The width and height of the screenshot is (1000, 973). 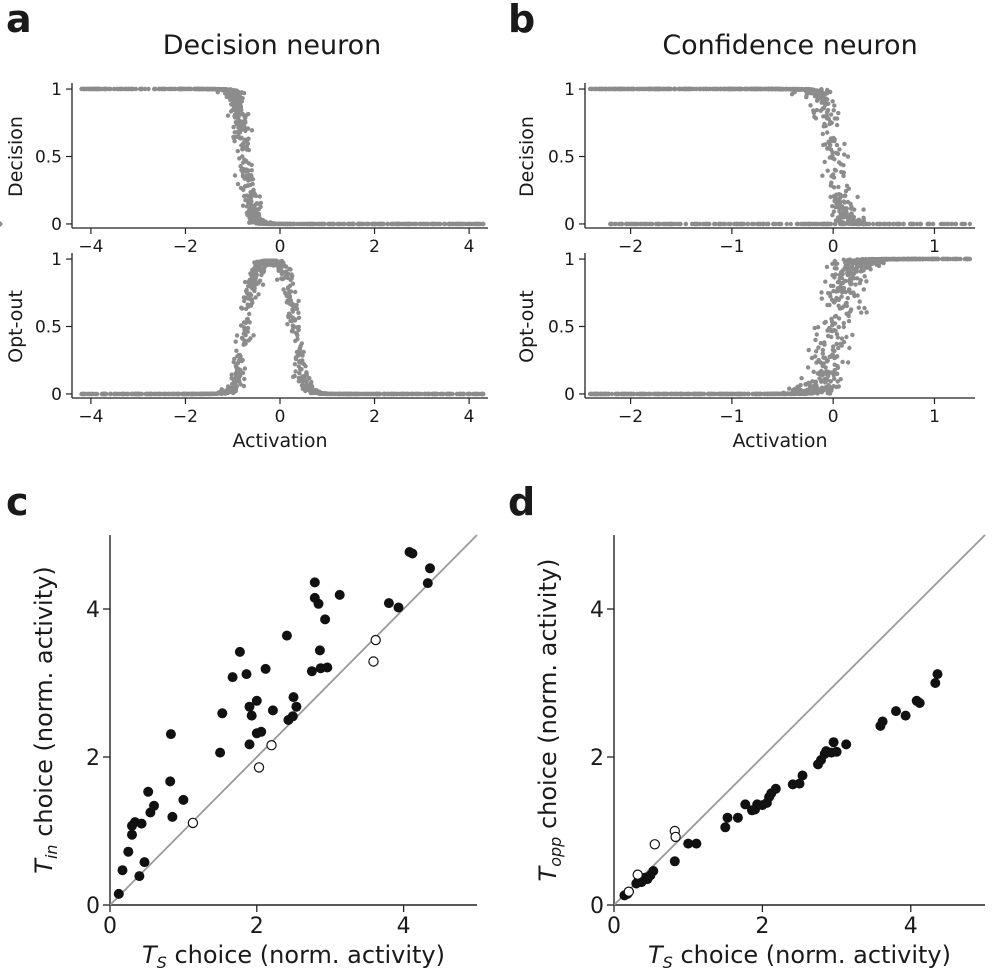 What do you see at coordinates (280, 247) in the screenshot?
I see `x-tick-label: 0` at bounding box center [280, 247].